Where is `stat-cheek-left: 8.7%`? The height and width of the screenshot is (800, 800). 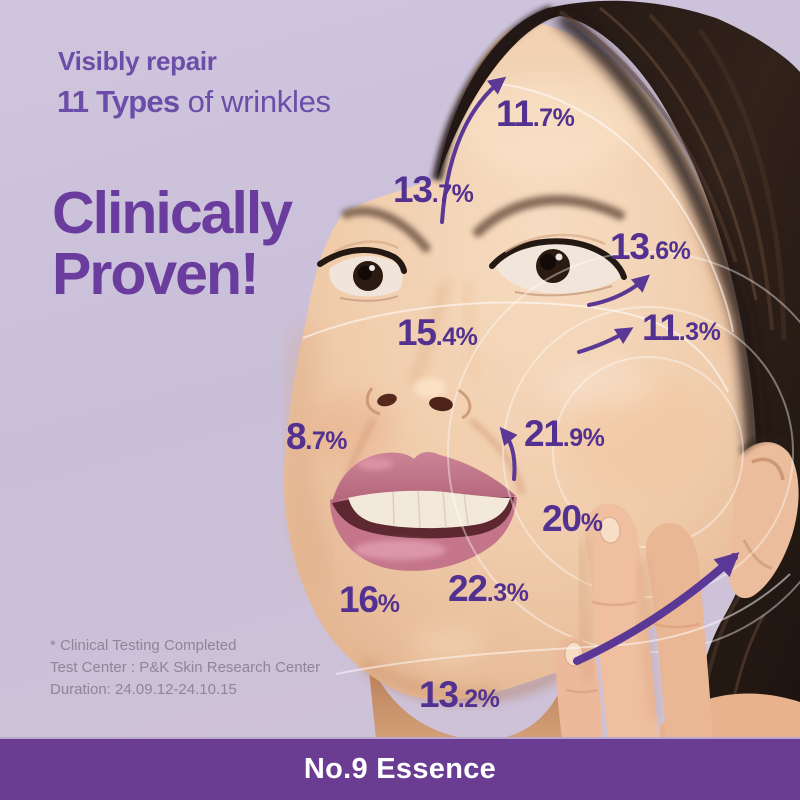 stat-cheek-left: 8.7% is located at coordinates (316, 436).